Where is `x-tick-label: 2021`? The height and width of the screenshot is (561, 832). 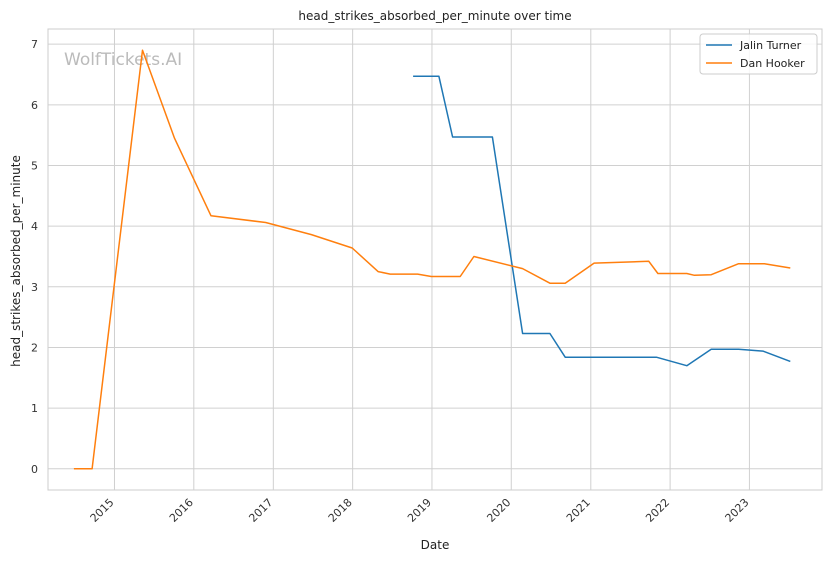
x-tick-label: 2021 is located at coordinates (578, 510).